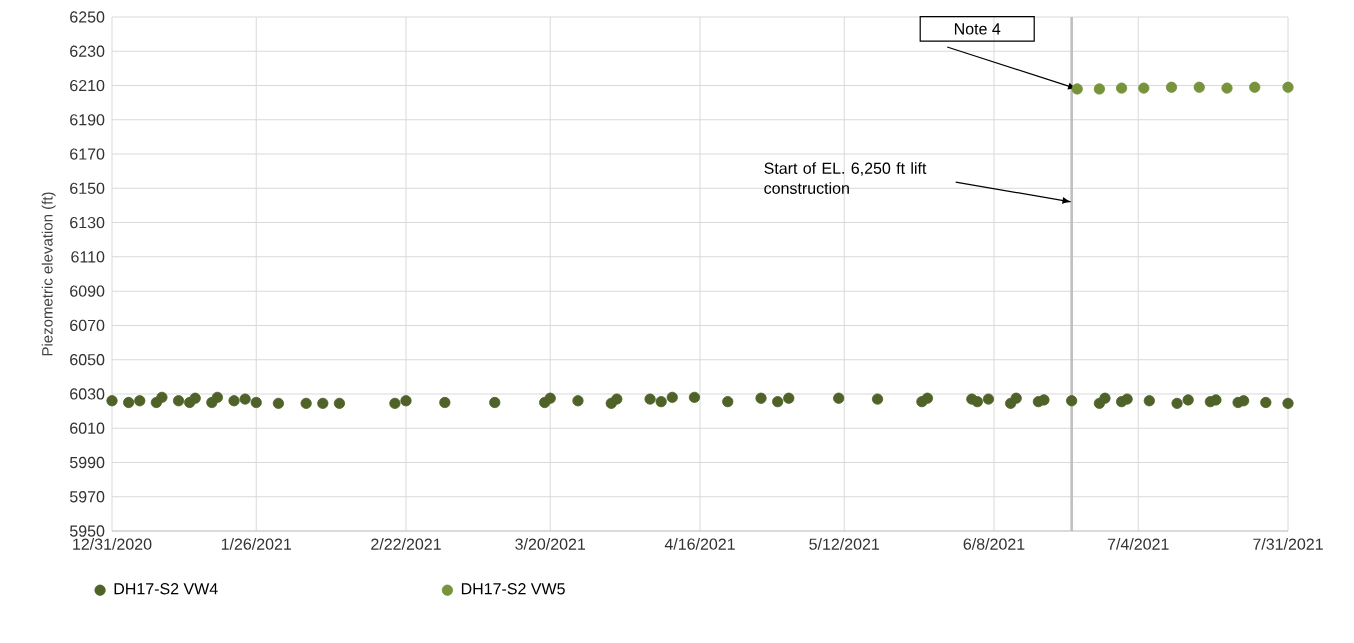 The width and height of the screenshot is (1354, 643). What do you see at coordinates (48, 274) in the screenshot?
I see `y-axis-title: Piezometric elevation (ft)` at bounding box center [48, 274].